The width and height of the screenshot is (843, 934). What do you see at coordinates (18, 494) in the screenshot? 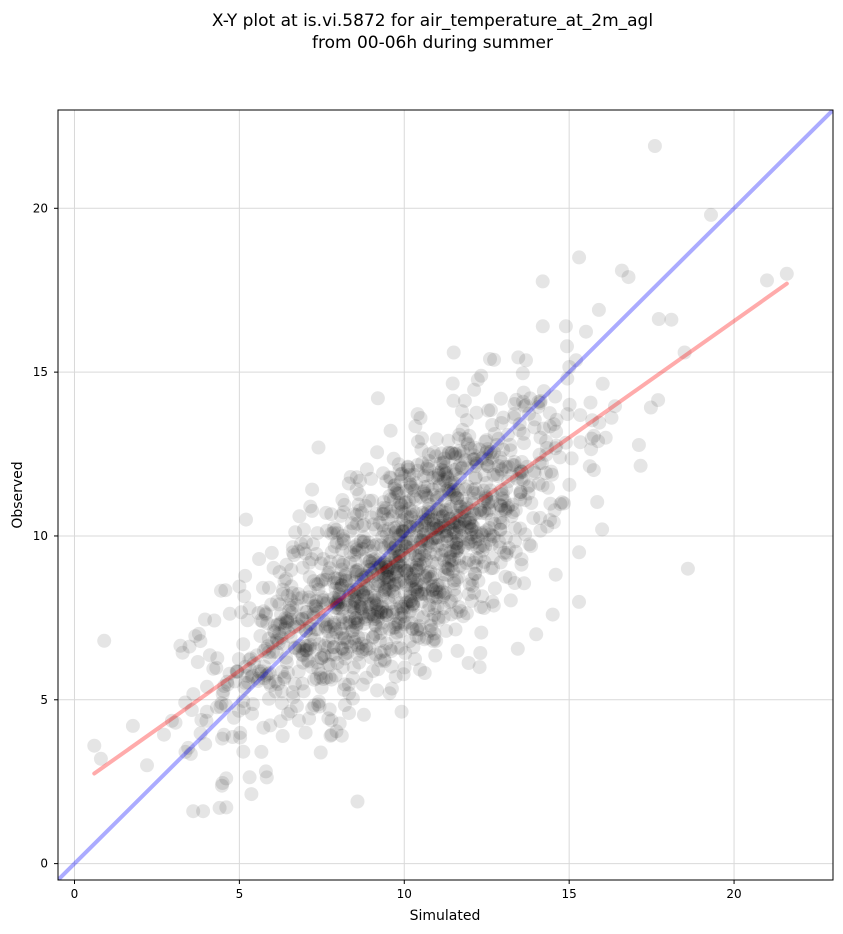
I see `y-axis-label: Observed` at bounding box center [18, 494].